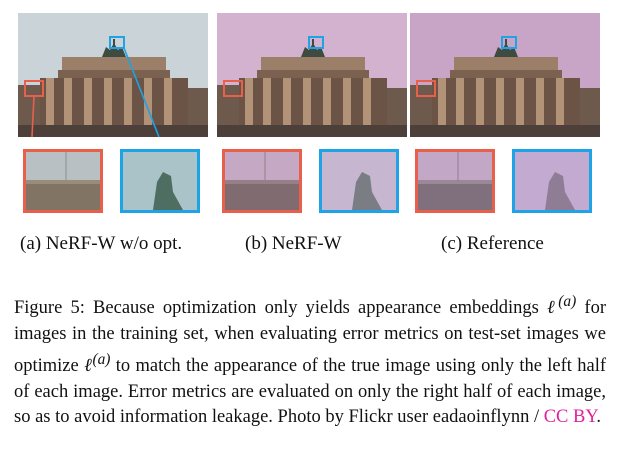 This screenshot has width=619, height=462. Describe the element at coordinates (505, 75) in the screenshot. I see `gate-photo-c` at that location.